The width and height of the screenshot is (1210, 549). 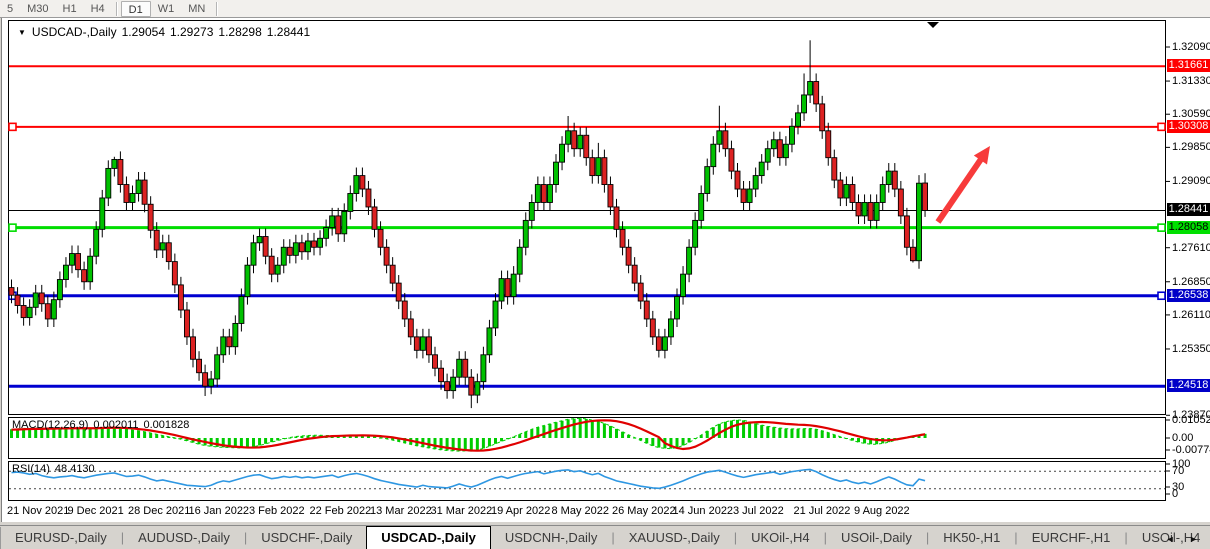 What do you see at coordinates (580, 511) in the screenshot?
I see `date-axis-label: 8 May 2022` at bounding box center [580, 511].